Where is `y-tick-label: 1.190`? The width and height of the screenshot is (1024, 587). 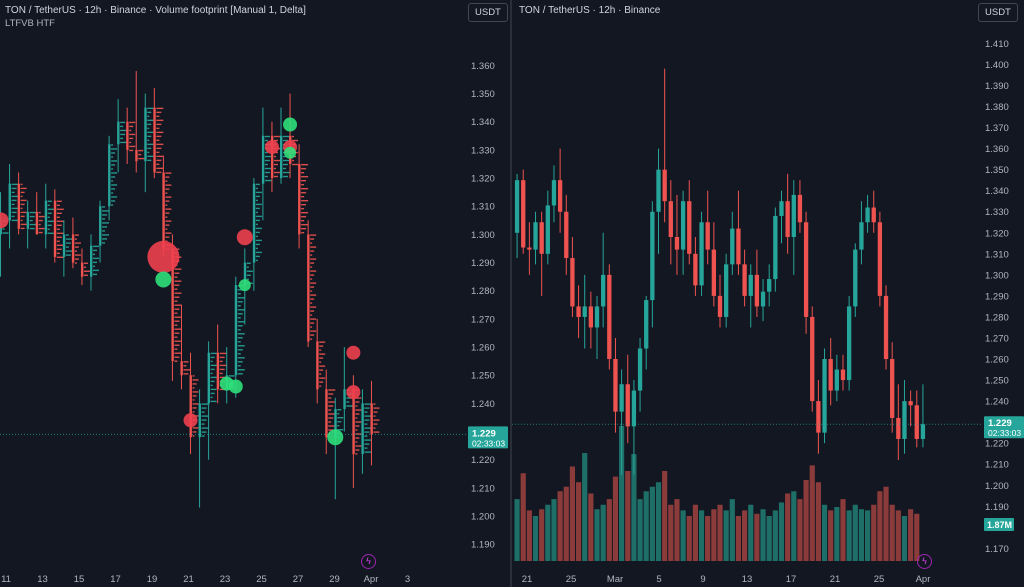 y-tick-label: 1.190 is located at coordinates (483, 545).